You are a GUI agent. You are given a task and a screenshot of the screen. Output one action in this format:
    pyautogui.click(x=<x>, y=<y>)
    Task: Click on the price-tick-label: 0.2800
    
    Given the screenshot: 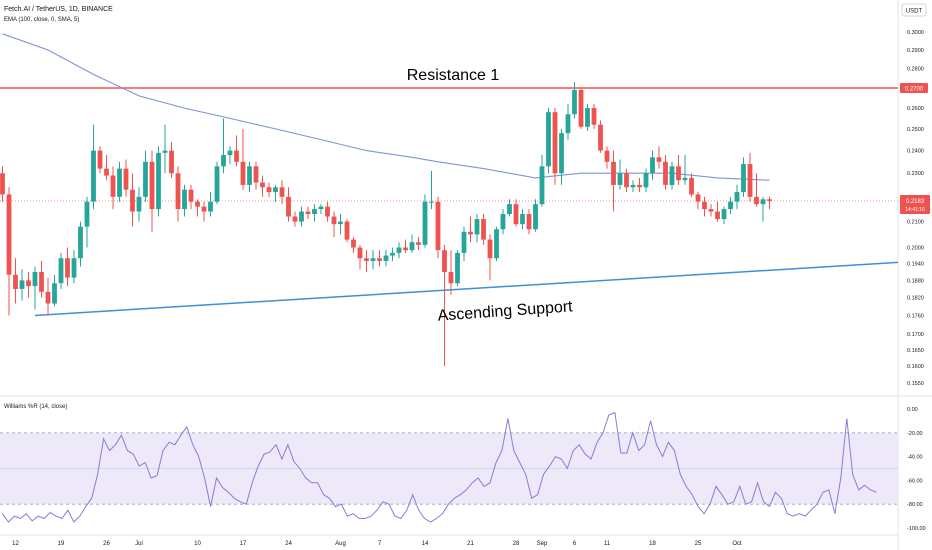 What is the action you would take?
    pyautogui.click(x=915, y=70)
    